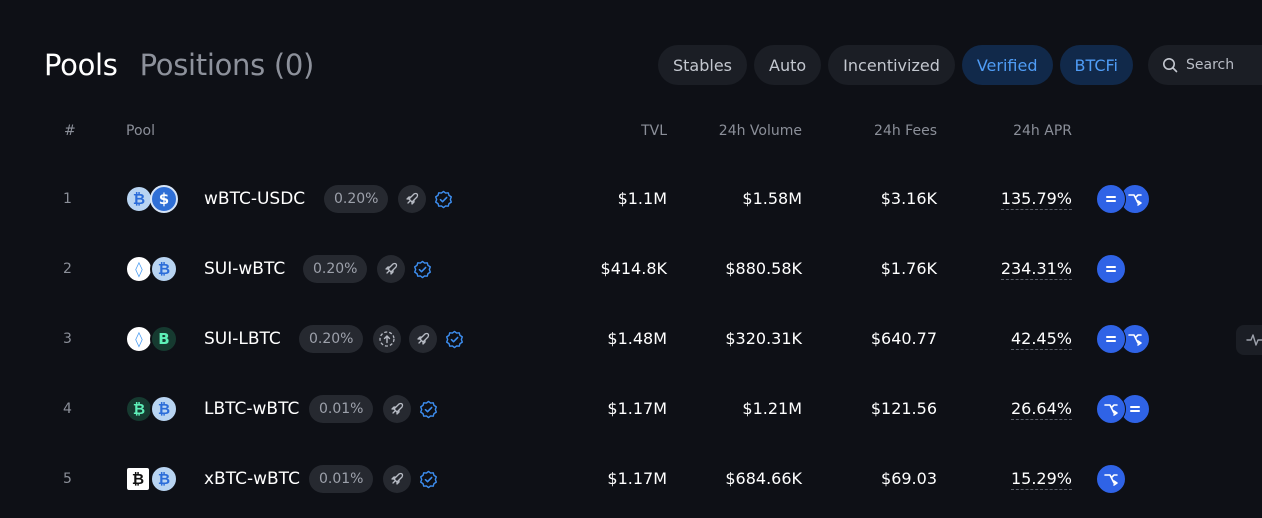  Describe the element at coordinates (891, 65) in the screenshot. I see `filter-incentivized: Incentivized` at that location.